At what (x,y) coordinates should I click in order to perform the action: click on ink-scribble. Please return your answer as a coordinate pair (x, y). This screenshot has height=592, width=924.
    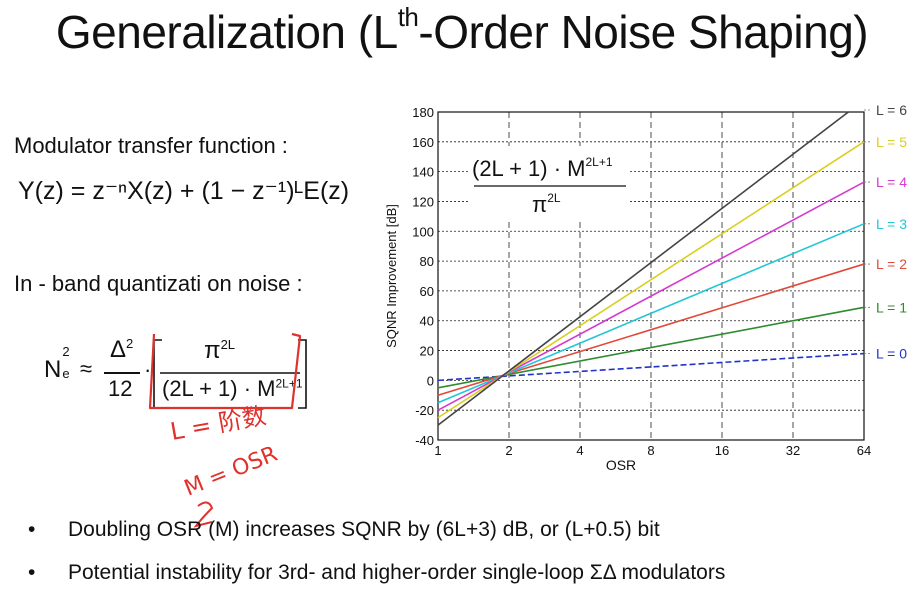
    Looking at the image, I should click on (203, 514).